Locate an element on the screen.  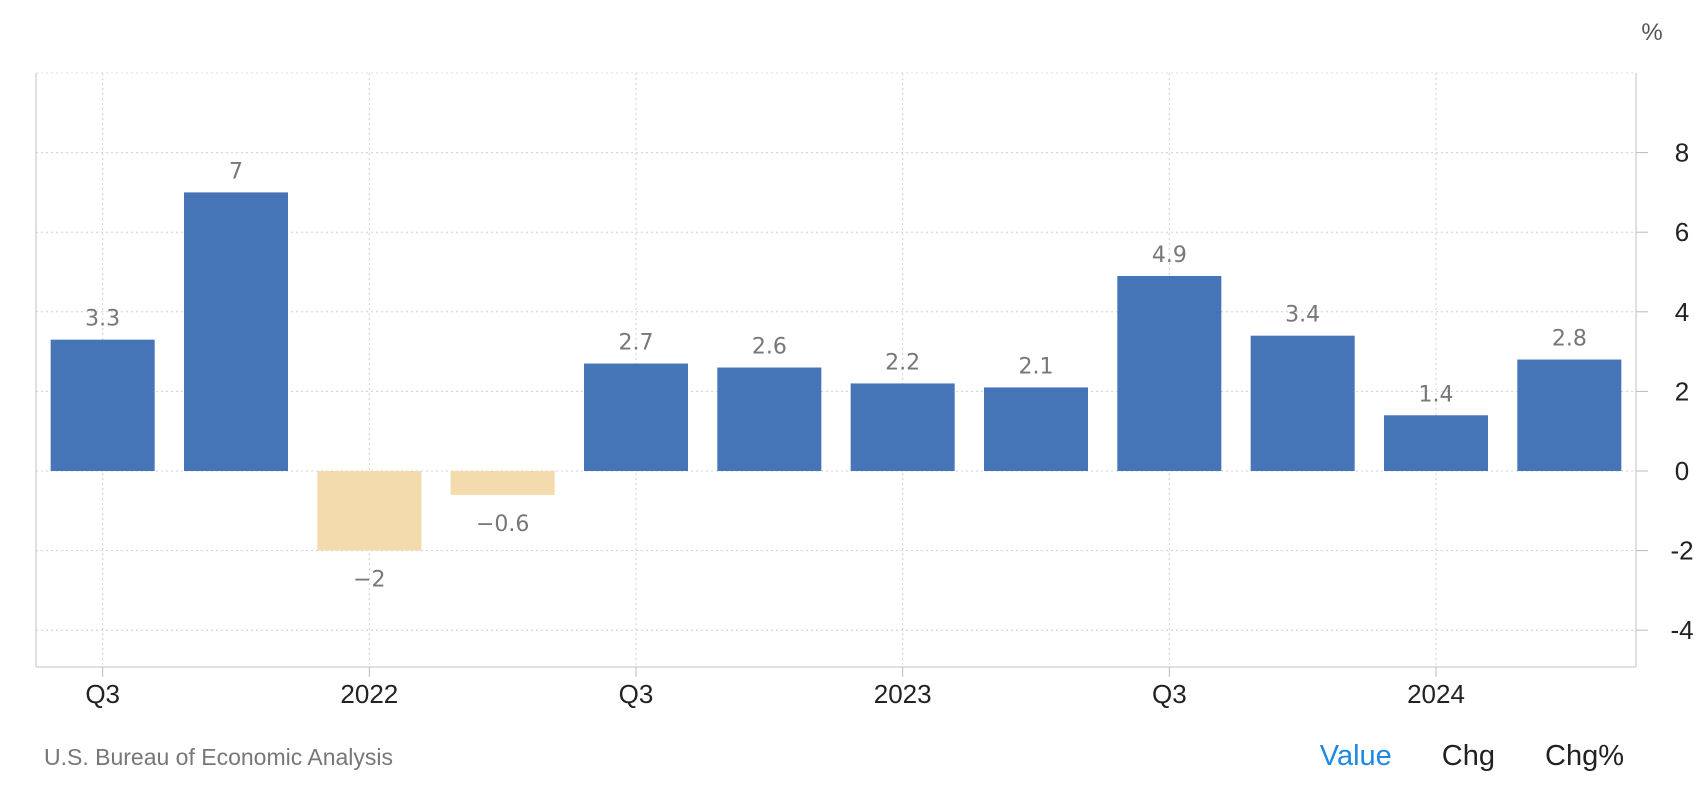
data-label: 2.1 is located at coordinates (1036, 366).